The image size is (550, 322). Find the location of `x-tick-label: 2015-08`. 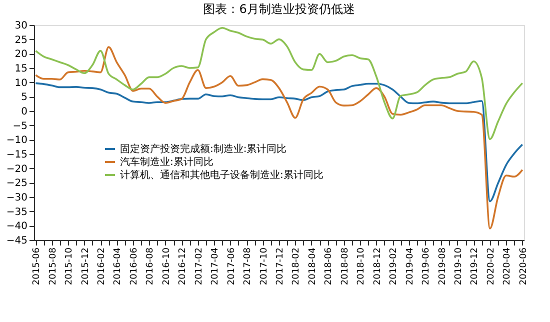

x-tick-label: 2015-08 is located at coordinates (53, 266).